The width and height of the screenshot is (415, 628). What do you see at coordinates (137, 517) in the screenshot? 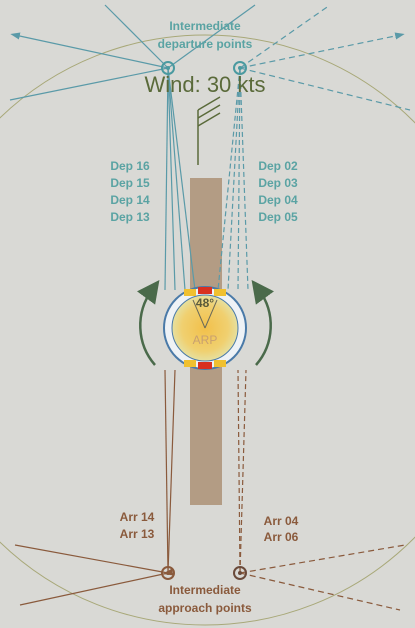
I see `arr-label: Arr 14` at bounding box center [137, 517].